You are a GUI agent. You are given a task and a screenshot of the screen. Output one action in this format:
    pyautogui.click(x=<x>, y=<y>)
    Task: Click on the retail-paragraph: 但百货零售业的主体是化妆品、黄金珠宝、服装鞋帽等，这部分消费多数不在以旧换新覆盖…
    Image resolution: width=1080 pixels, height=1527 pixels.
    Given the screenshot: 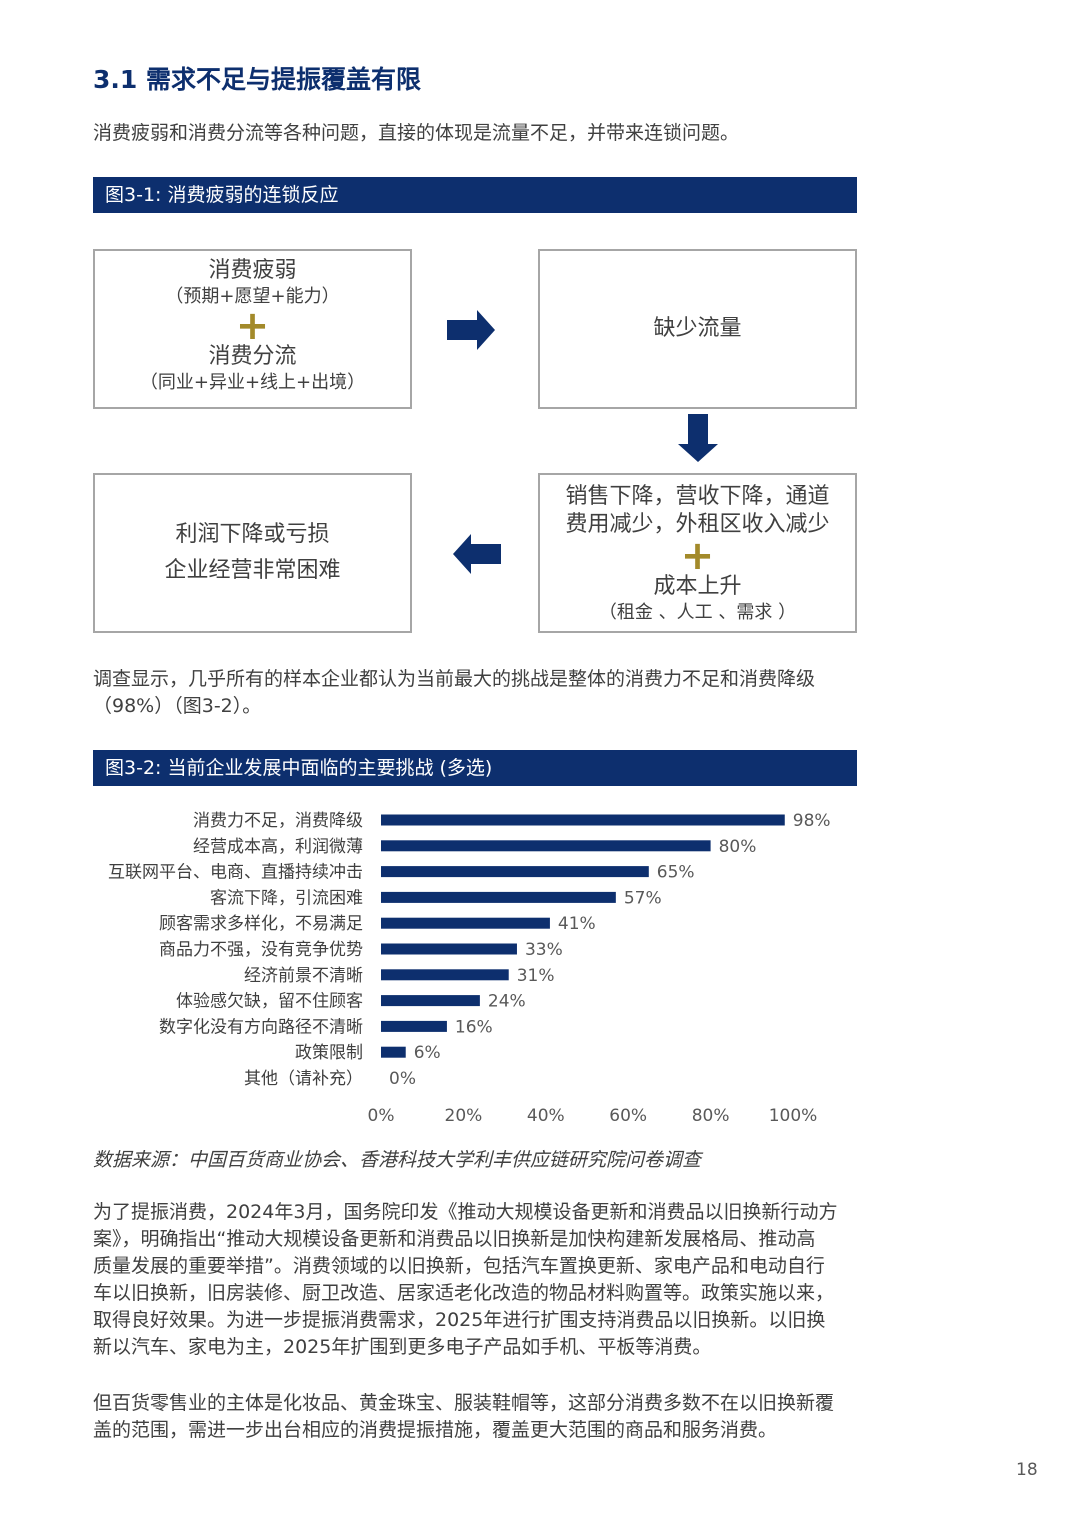 What is the action you would take?
    pyautogui.click(x=478, y=1417)
    